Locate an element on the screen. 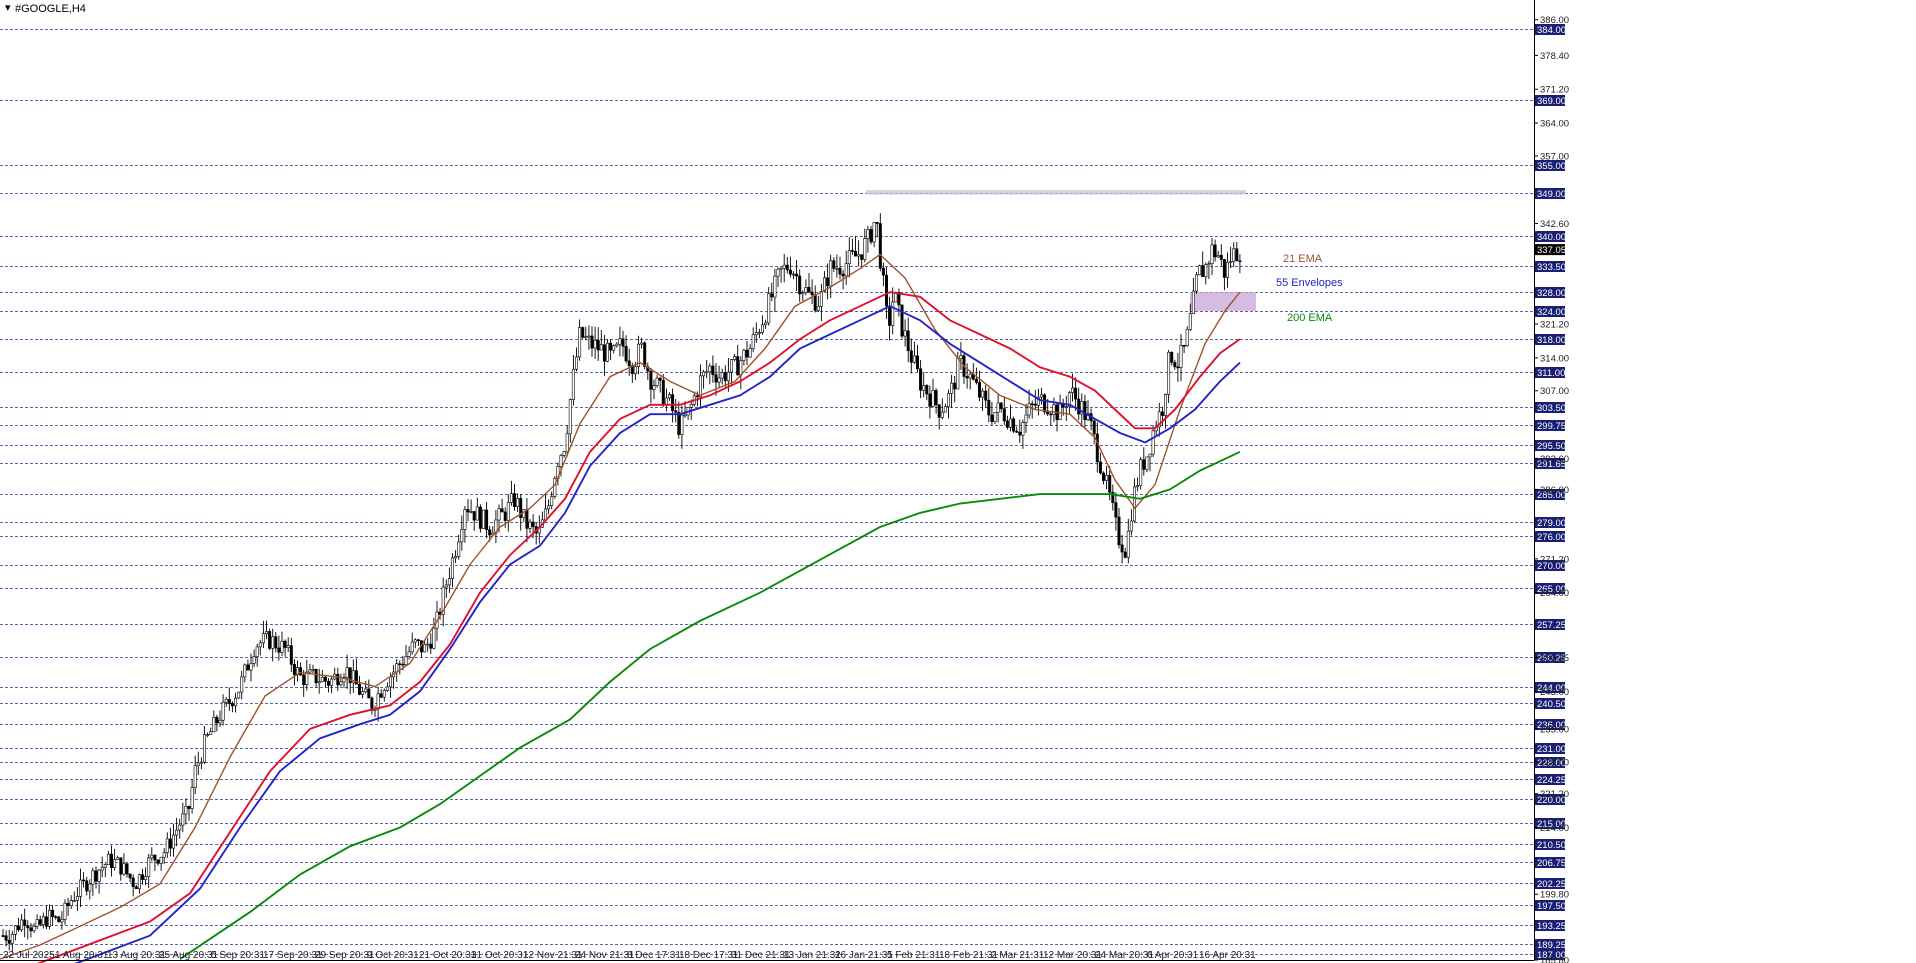 Image resolution: width=1916 pixels, height=963 pixels. dropdown-arrow-icon: ▾ is located at coordinates (8, 8).